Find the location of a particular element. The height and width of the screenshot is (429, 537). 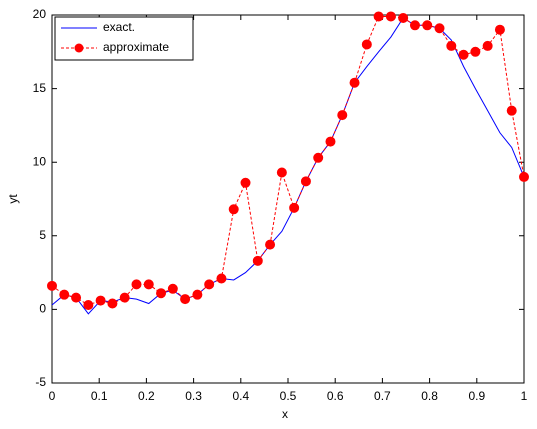

x-tick-label: 0.9 is located at coordinates (476, 396).